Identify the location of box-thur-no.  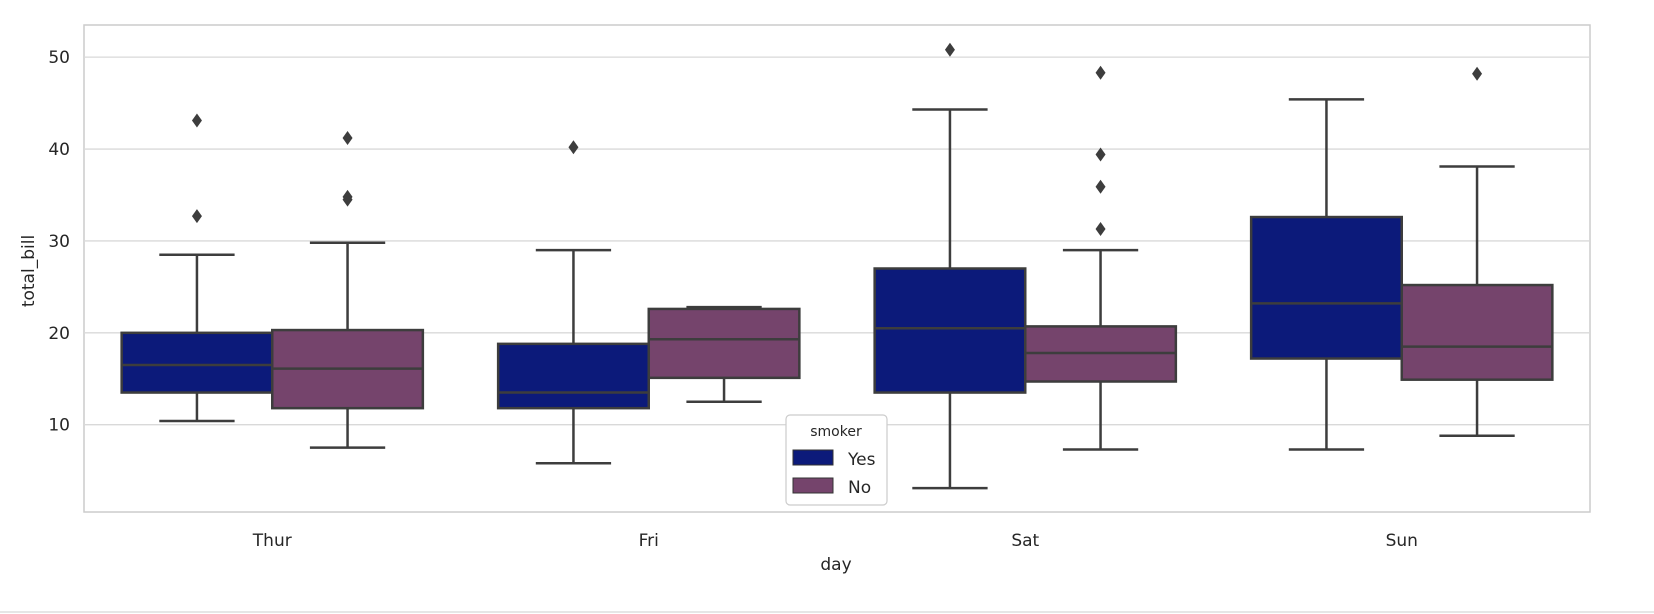
(348, 290).